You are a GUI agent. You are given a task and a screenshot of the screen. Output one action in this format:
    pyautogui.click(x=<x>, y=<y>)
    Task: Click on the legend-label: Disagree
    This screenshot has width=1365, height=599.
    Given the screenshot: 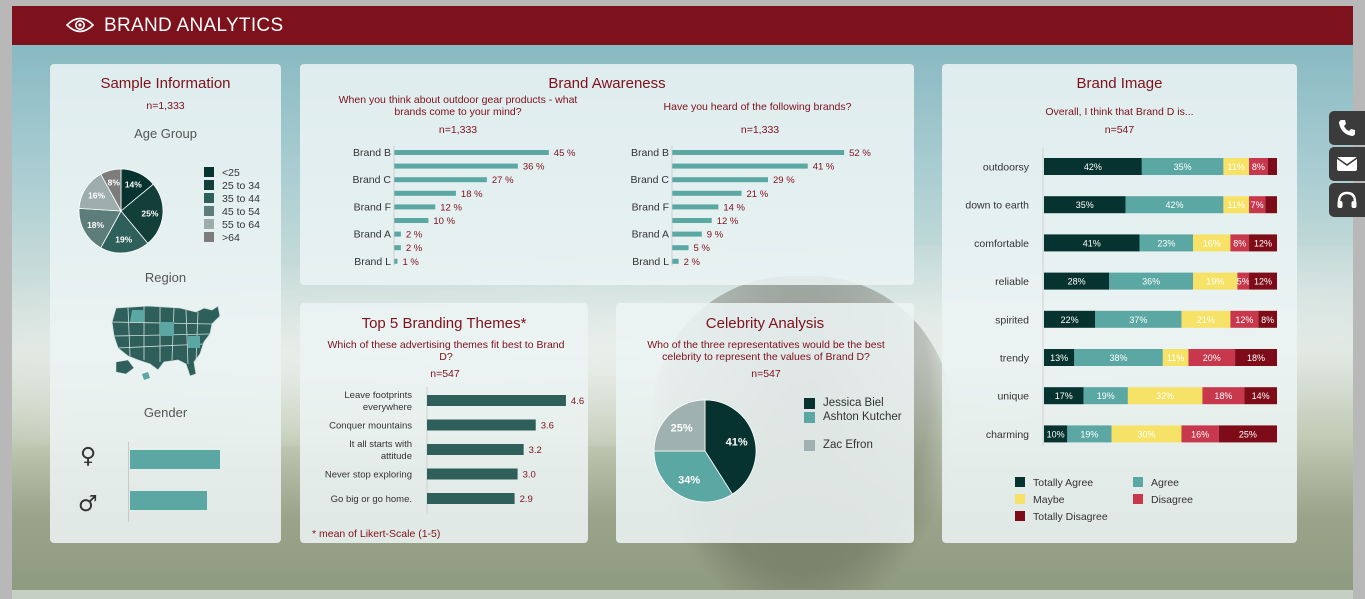 What is the action you would take?
    pyautogui.click(x=1172, y=500)
    